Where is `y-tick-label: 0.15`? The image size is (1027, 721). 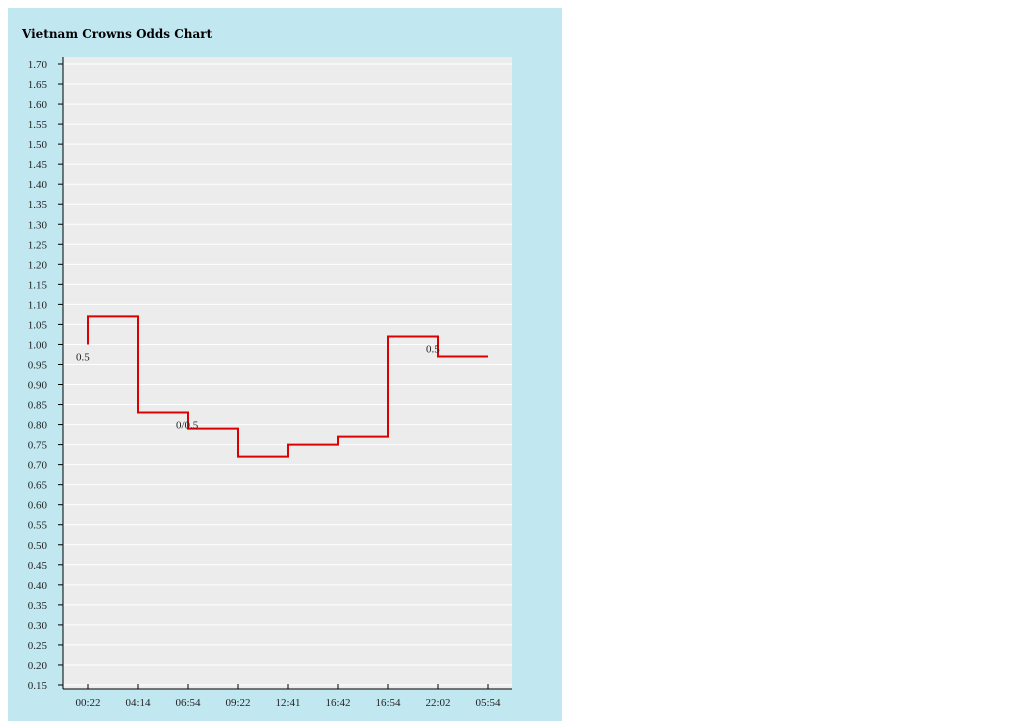 y-tick-label: 0.15 is located at coordinates (38, 686).